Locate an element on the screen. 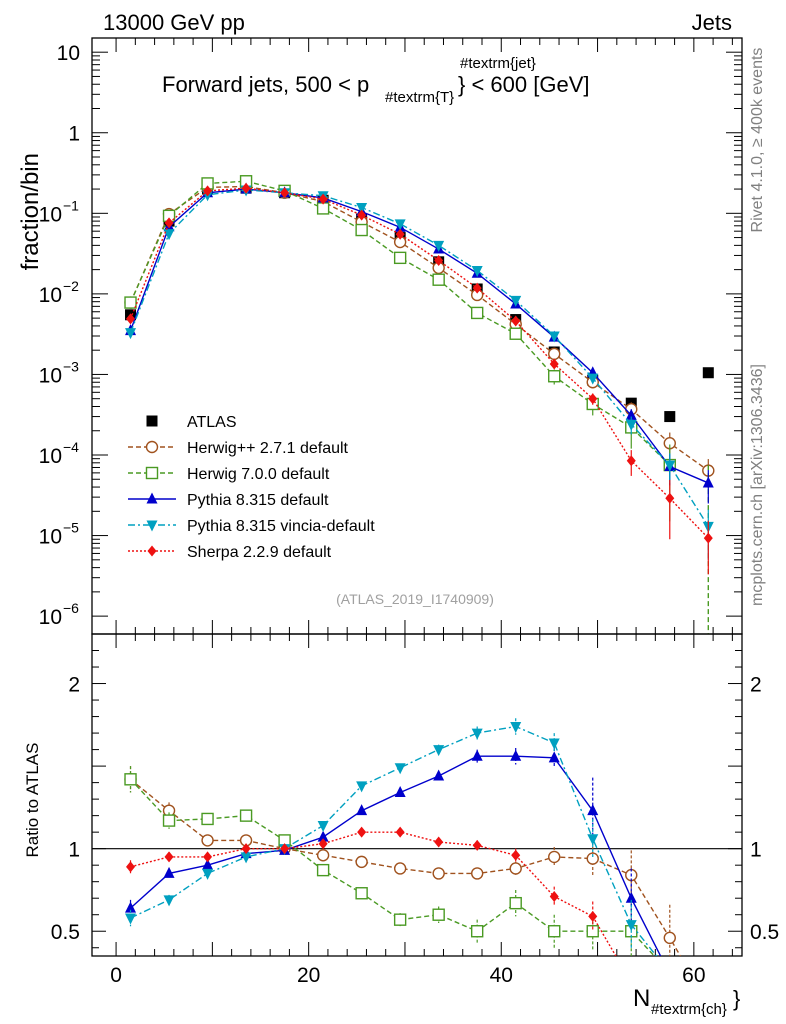 The height and width of the screenshot is (1024, 786). legend-label: Herwig 7.0.0 default is located at coordinates (258, 474).